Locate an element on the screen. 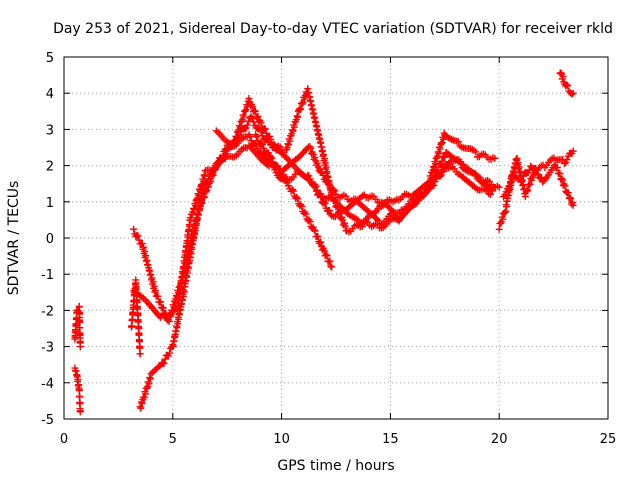 The height and width of the screenshot is (480, 640). y-tick-label: 3 is located at coordinates (50, 130).